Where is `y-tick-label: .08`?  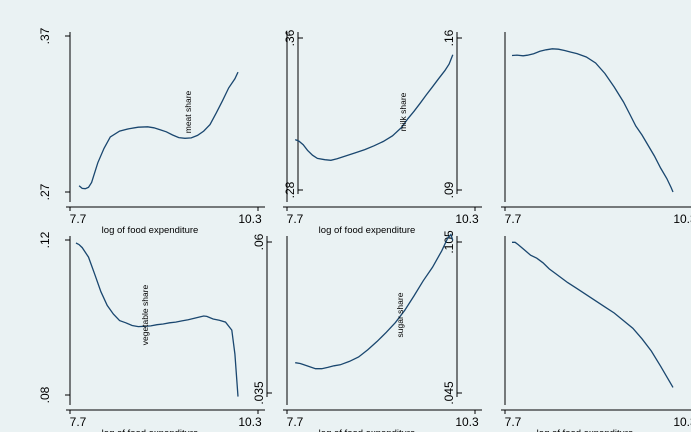
y-tick-label: .08 is located at coordinates (45, 394).